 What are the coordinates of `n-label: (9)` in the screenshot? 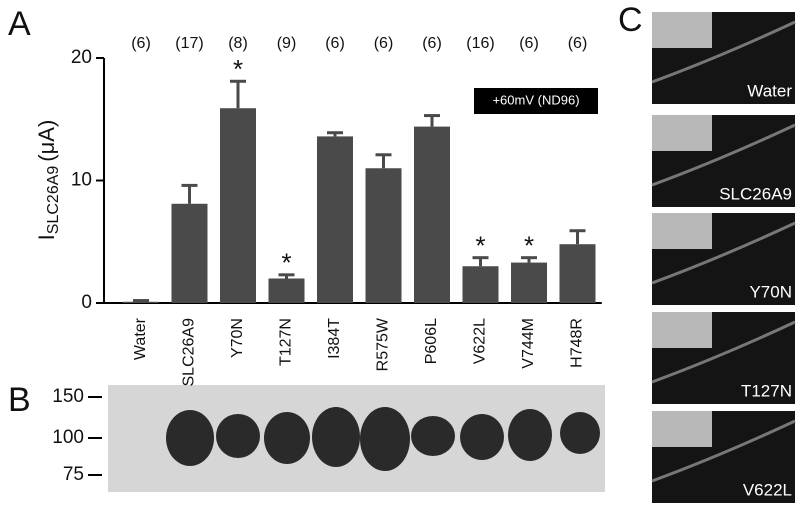 It's located at (287, 43).